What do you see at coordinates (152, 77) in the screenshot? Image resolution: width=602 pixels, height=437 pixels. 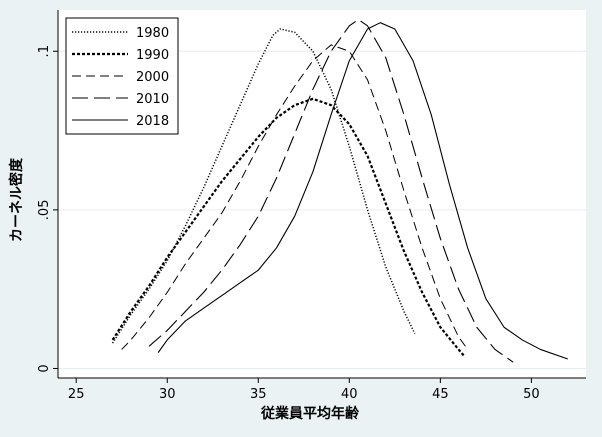 I see `legend-label-2000: 2000` at bounding box center [152, 77].